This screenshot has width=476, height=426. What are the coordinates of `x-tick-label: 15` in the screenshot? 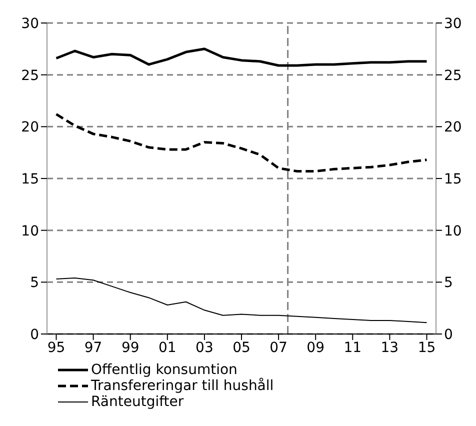 It's located at (427, 348).